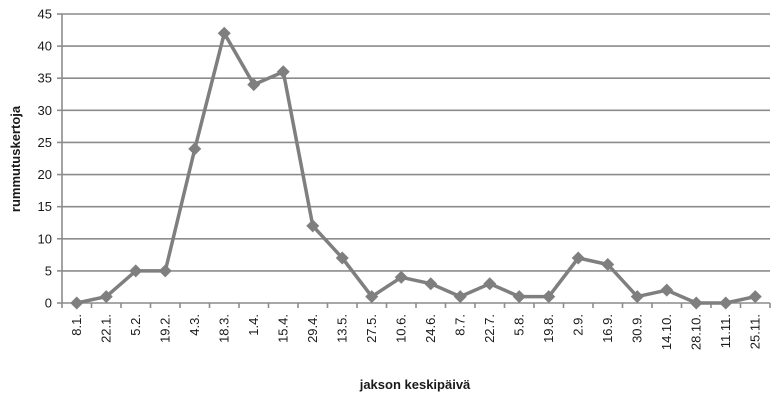  I want to click on x-tick-label: 22.1., so click(105, 328).